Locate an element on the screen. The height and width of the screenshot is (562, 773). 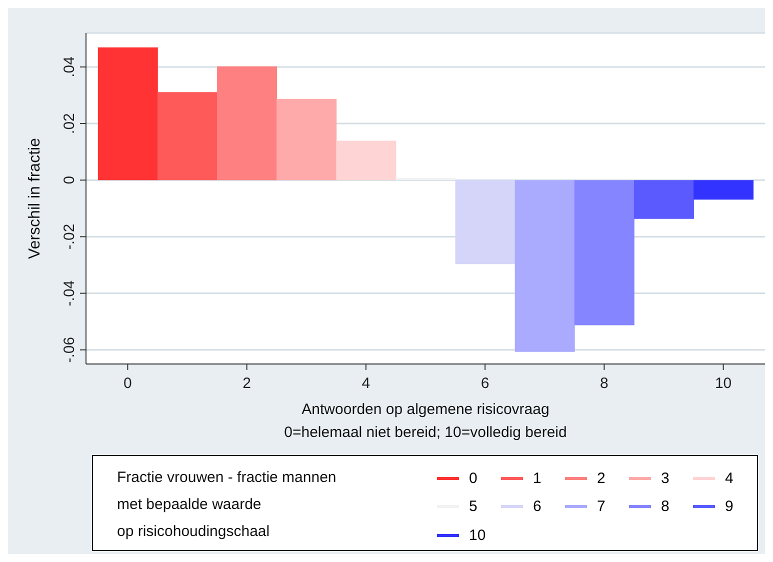
legend-title: Fractie vrouwen - fractie mannen met bepaalde waarde op risicohoudingschaal is located at coordinates (227, 505).